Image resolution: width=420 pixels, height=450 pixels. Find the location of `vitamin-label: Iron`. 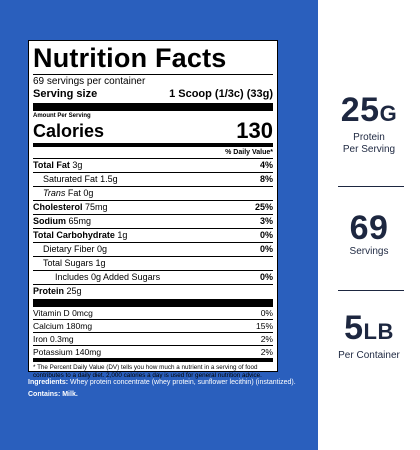

vitamin-label: Iron is located at coordinates (40, 339).